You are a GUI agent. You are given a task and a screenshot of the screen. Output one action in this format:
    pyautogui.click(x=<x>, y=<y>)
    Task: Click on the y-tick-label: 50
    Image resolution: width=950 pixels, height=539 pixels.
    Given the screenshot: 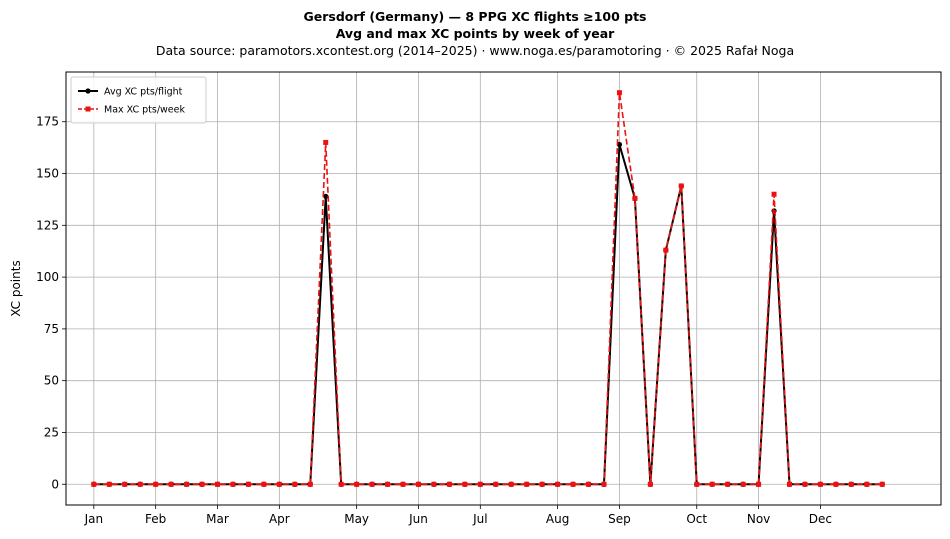 What is the action you would take?
    pyautogui.click(x=51, y=381)
    